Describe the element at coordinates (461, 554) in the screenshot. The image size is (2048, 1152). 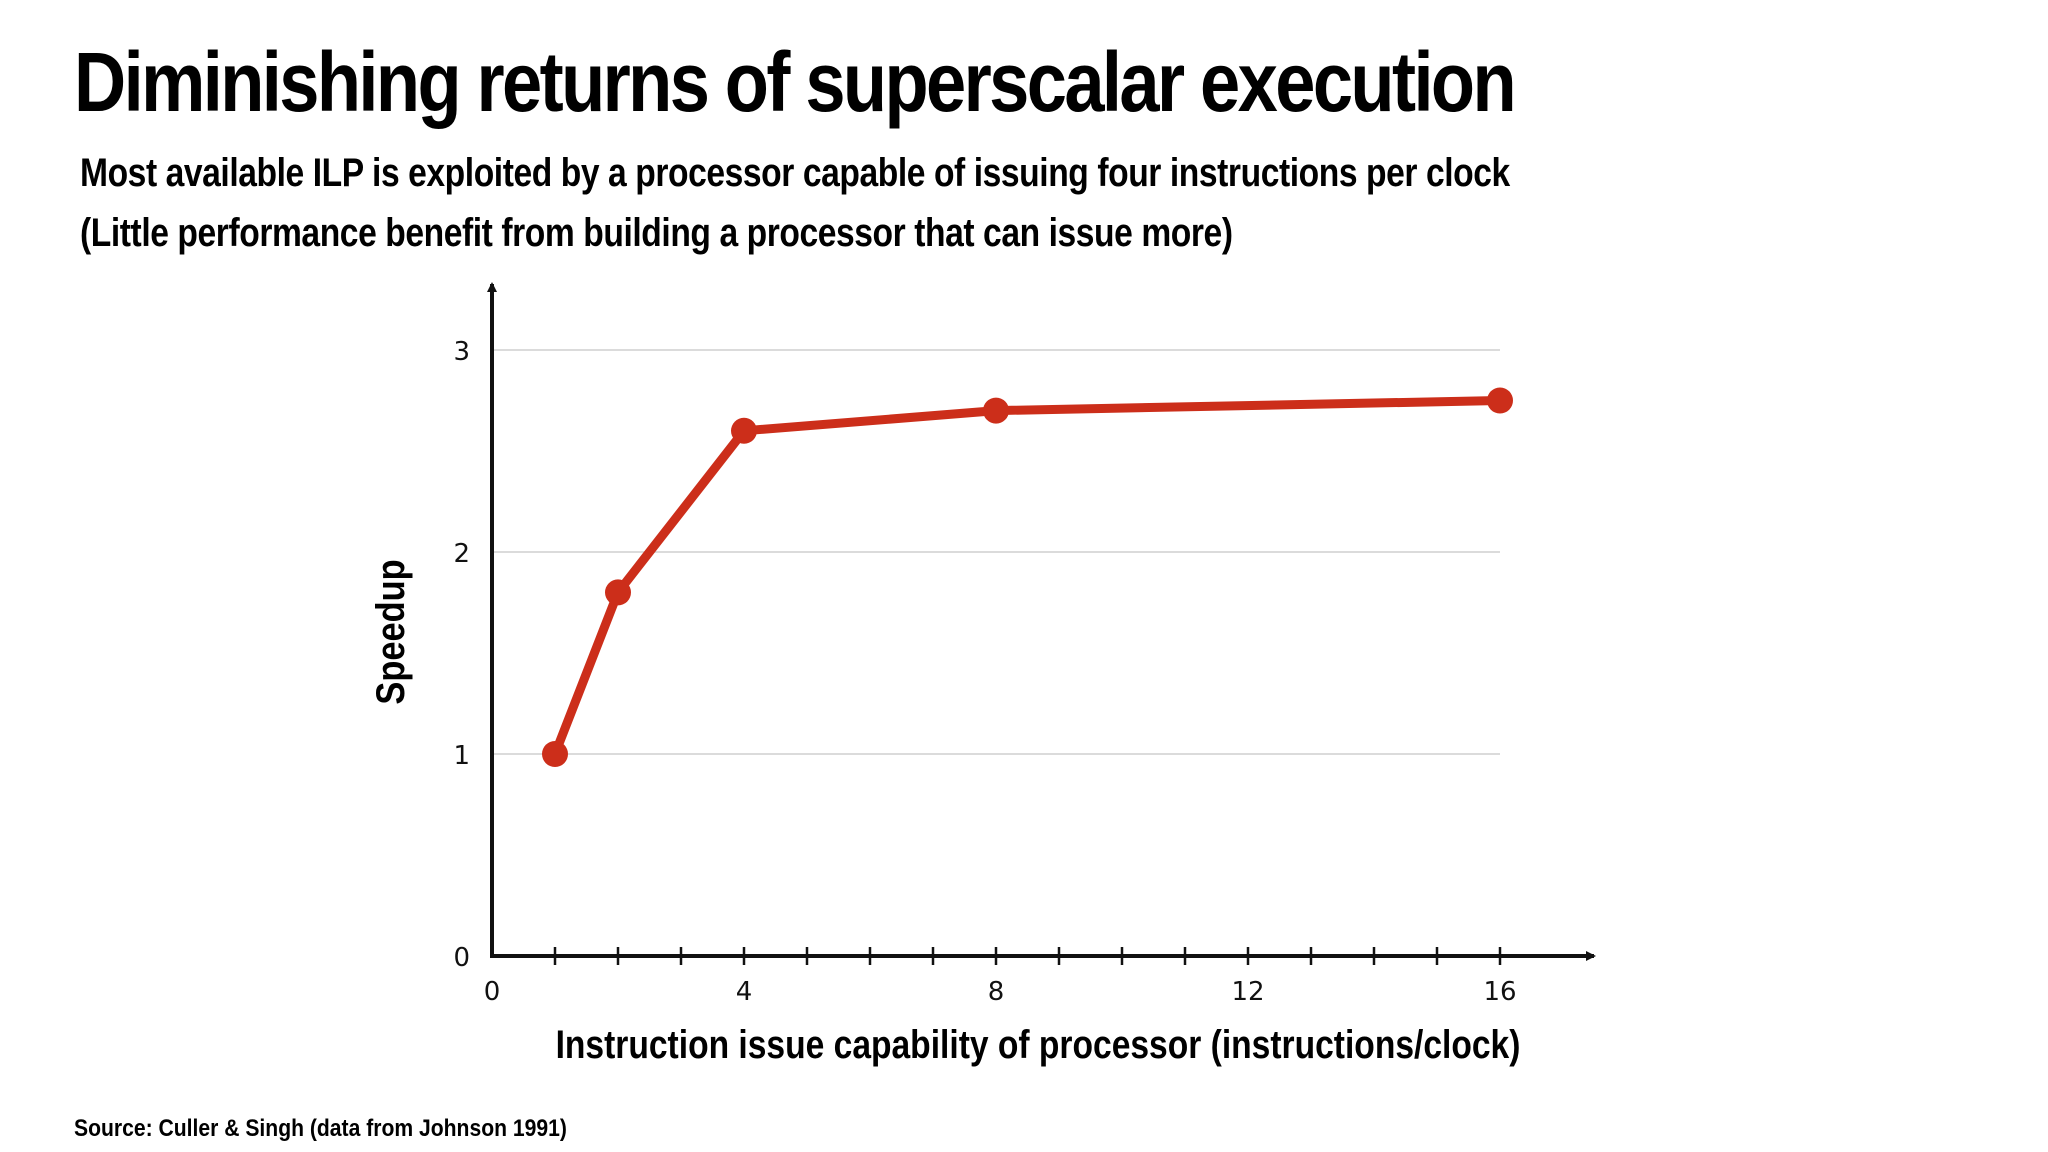
I see `y-tick-label-2: 2` at that location.